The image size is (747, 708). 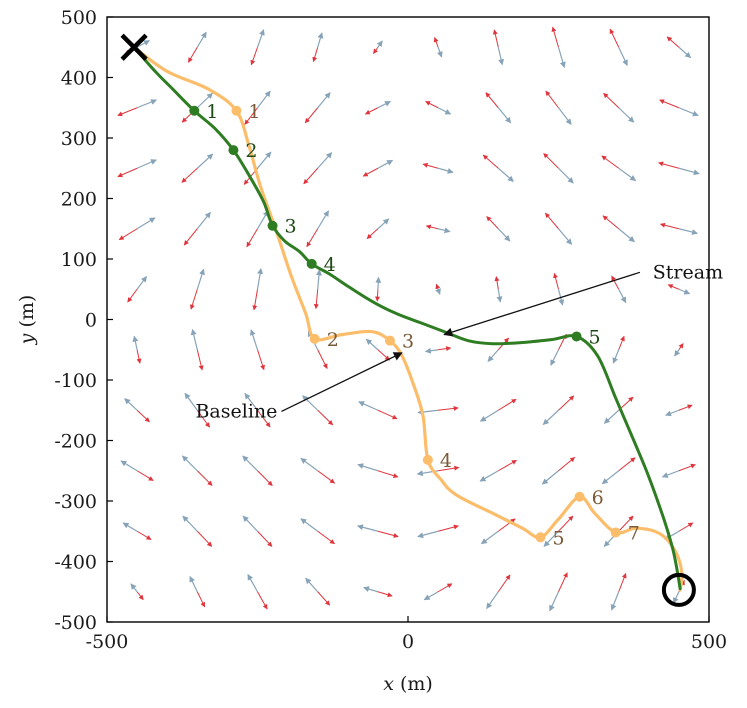 I want to click on stream-waypoint-label: 5, so click(x=595, y=337).